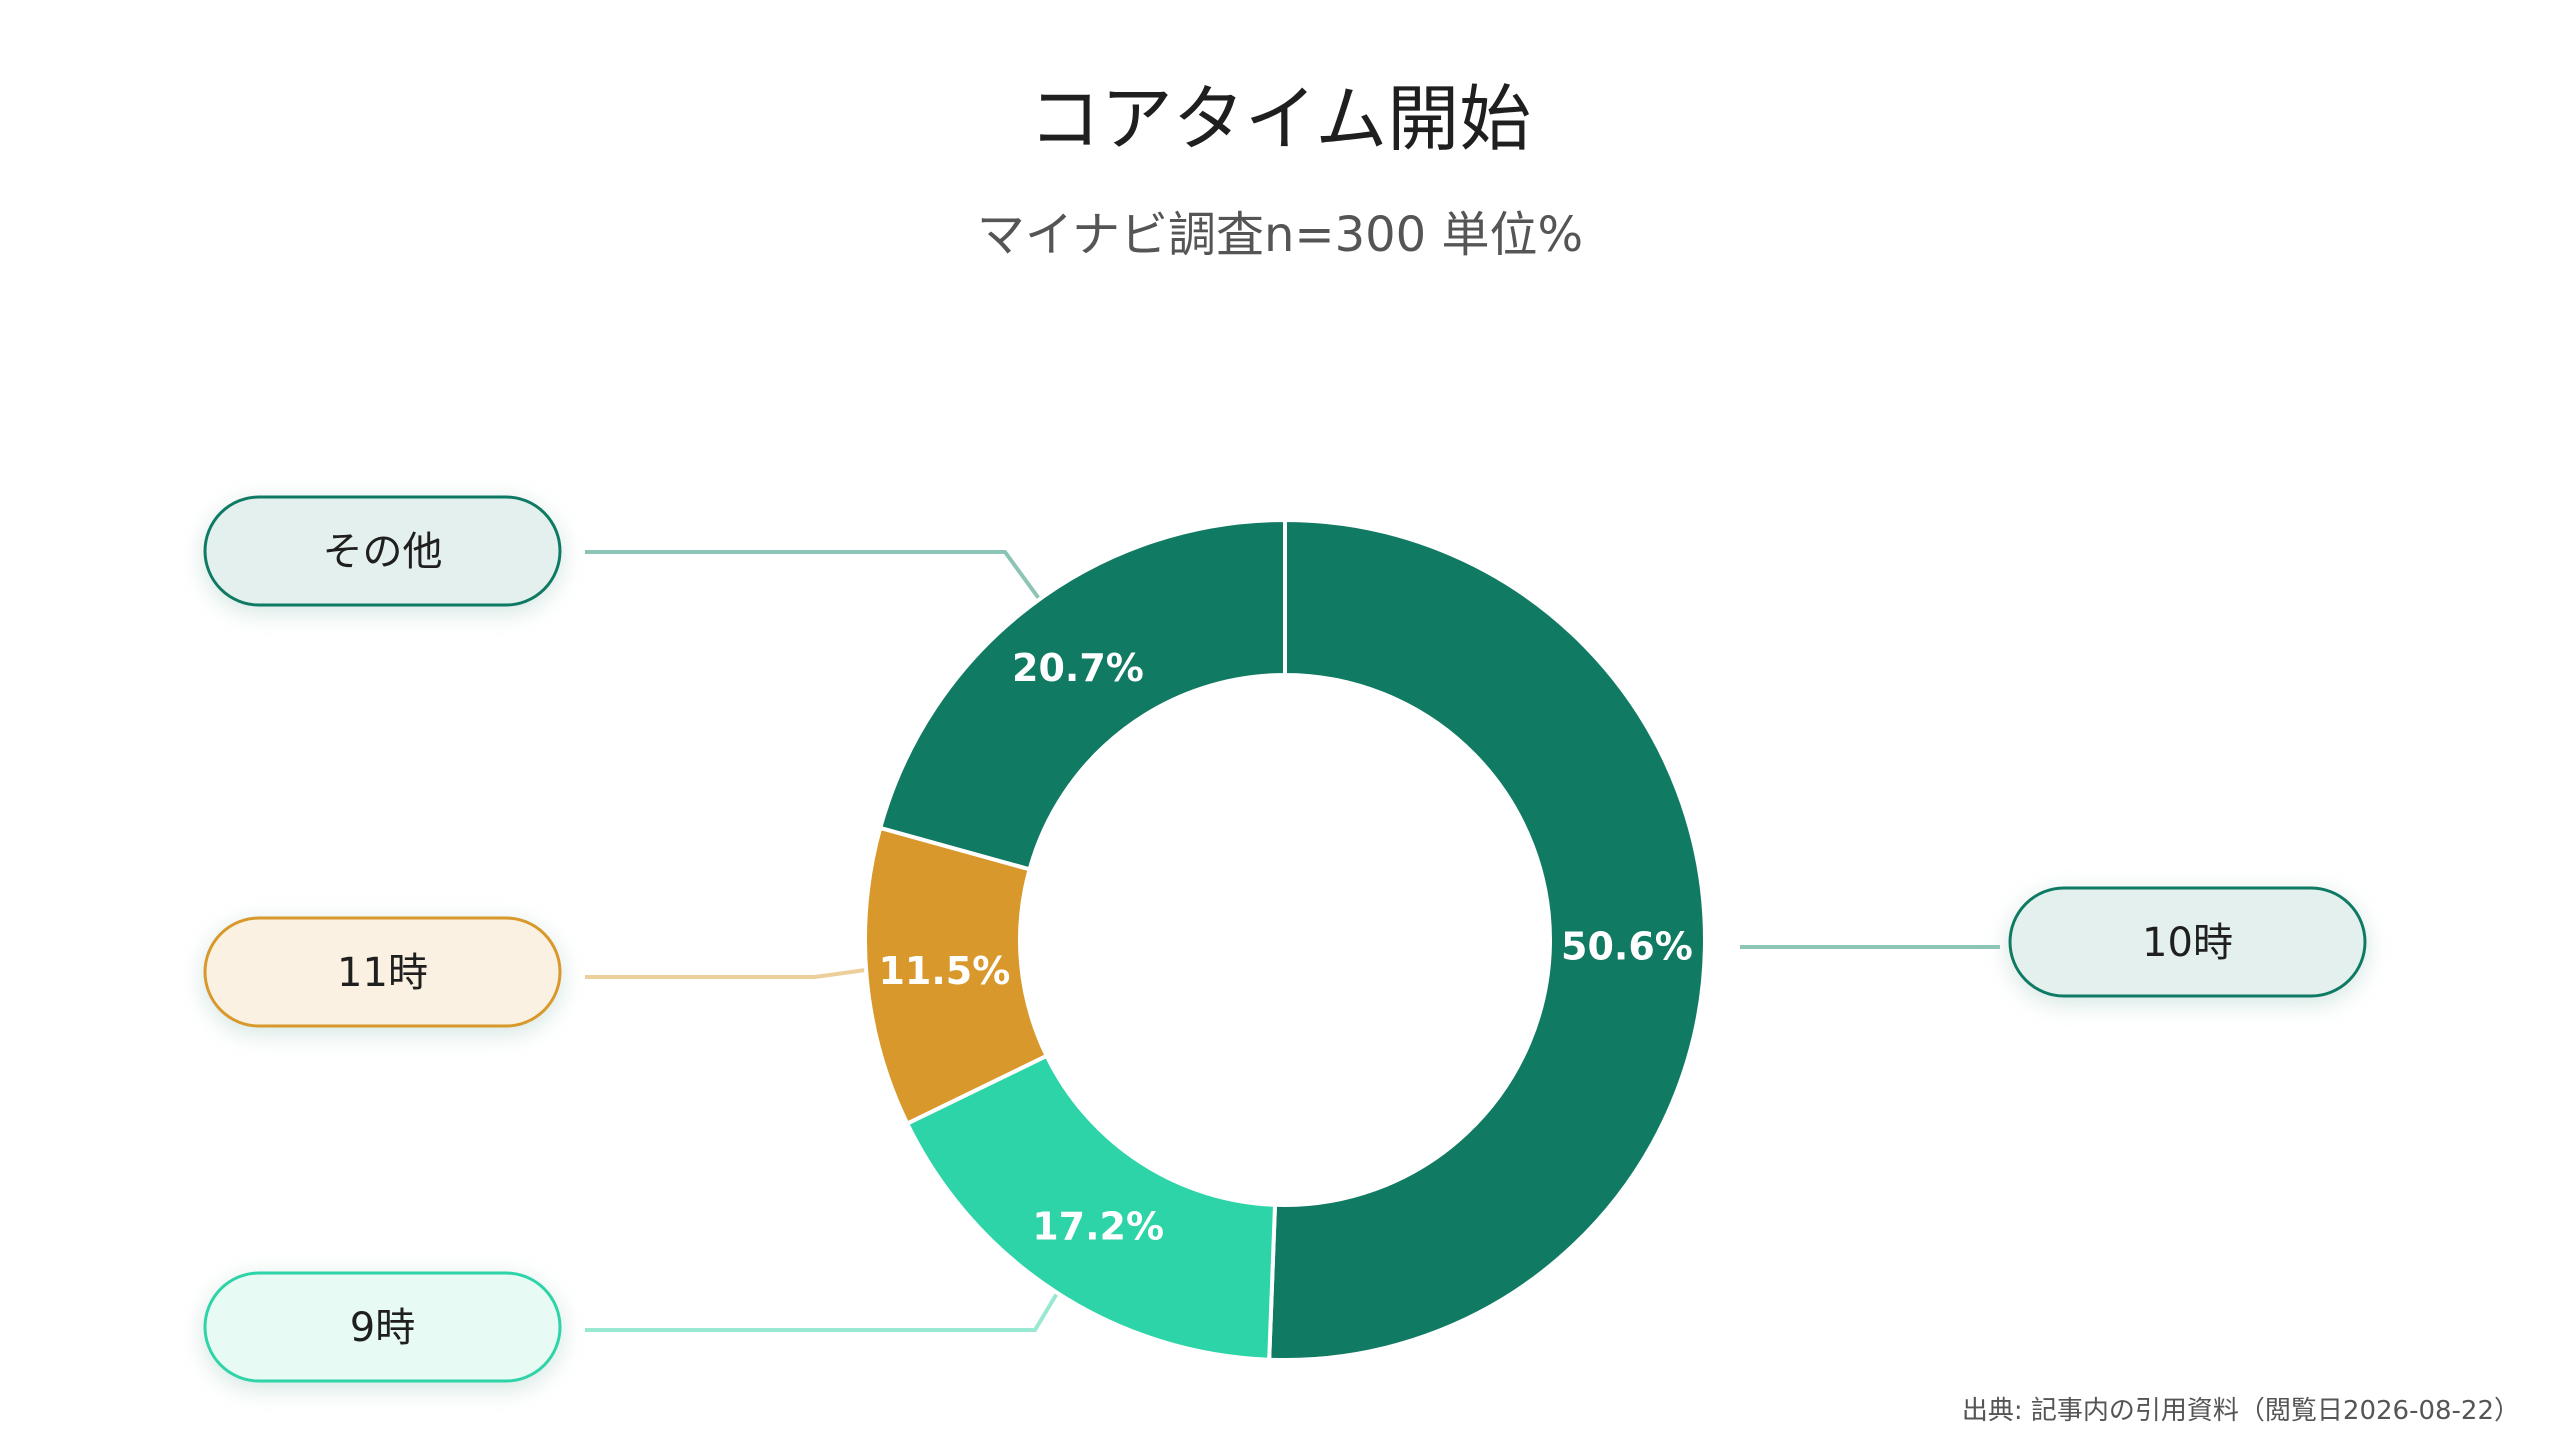  Describe the element at coordinates (1078, 668) in the screenshot. I see `slice-value-label-e3819de381aee4bb96: 20.7%` at that location.